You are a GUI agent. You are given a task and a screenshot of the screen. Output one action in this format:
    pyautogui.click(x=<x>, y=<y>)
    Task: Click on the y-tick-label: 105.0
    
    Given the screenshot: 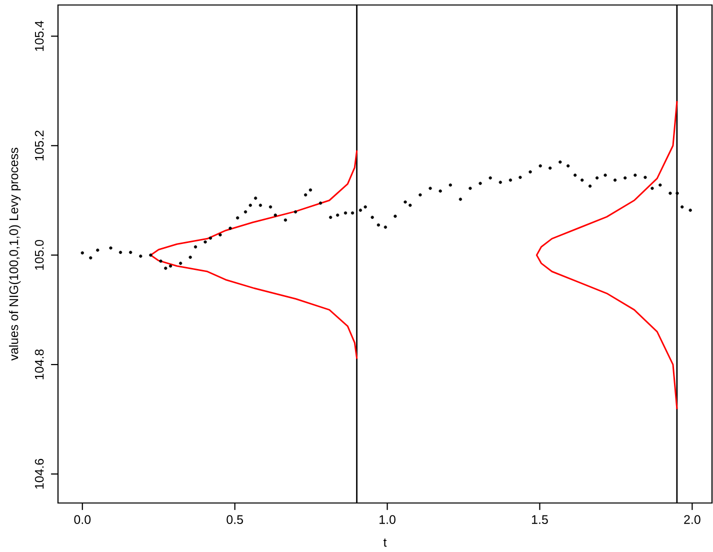 What is the action you would take?
    pyautogui.click(x=39, y=255)
    